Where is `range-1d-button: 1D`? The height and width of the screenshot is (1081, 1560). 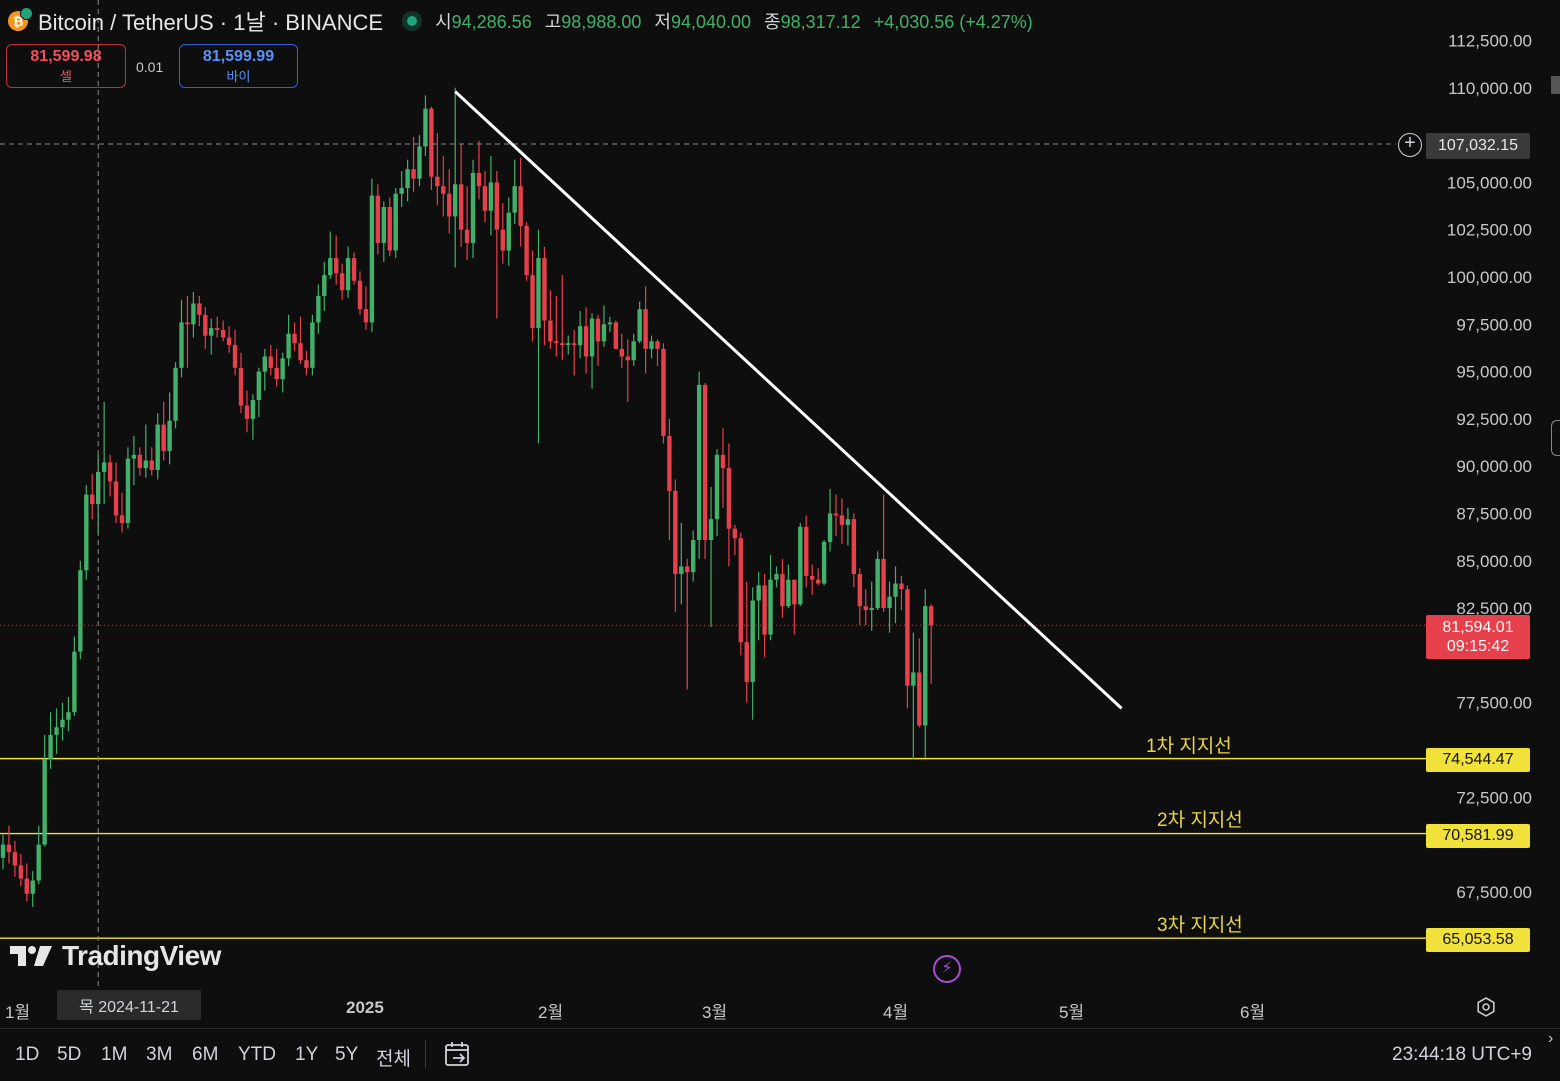 range-1d-button: 1D is located at coordinates (27, 1054).